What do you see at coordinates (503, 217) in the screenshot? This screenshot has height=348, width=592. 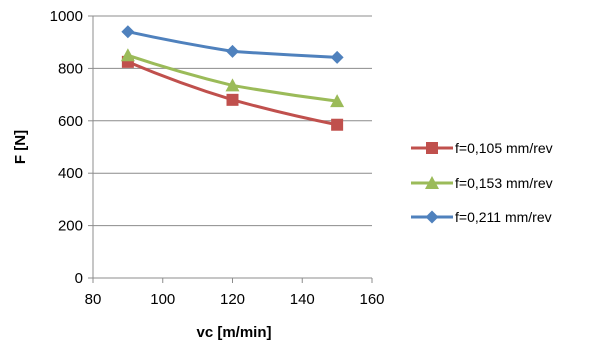 I see `legend-label: f=0,211 mm/rev` at bounding box center [503, 217].